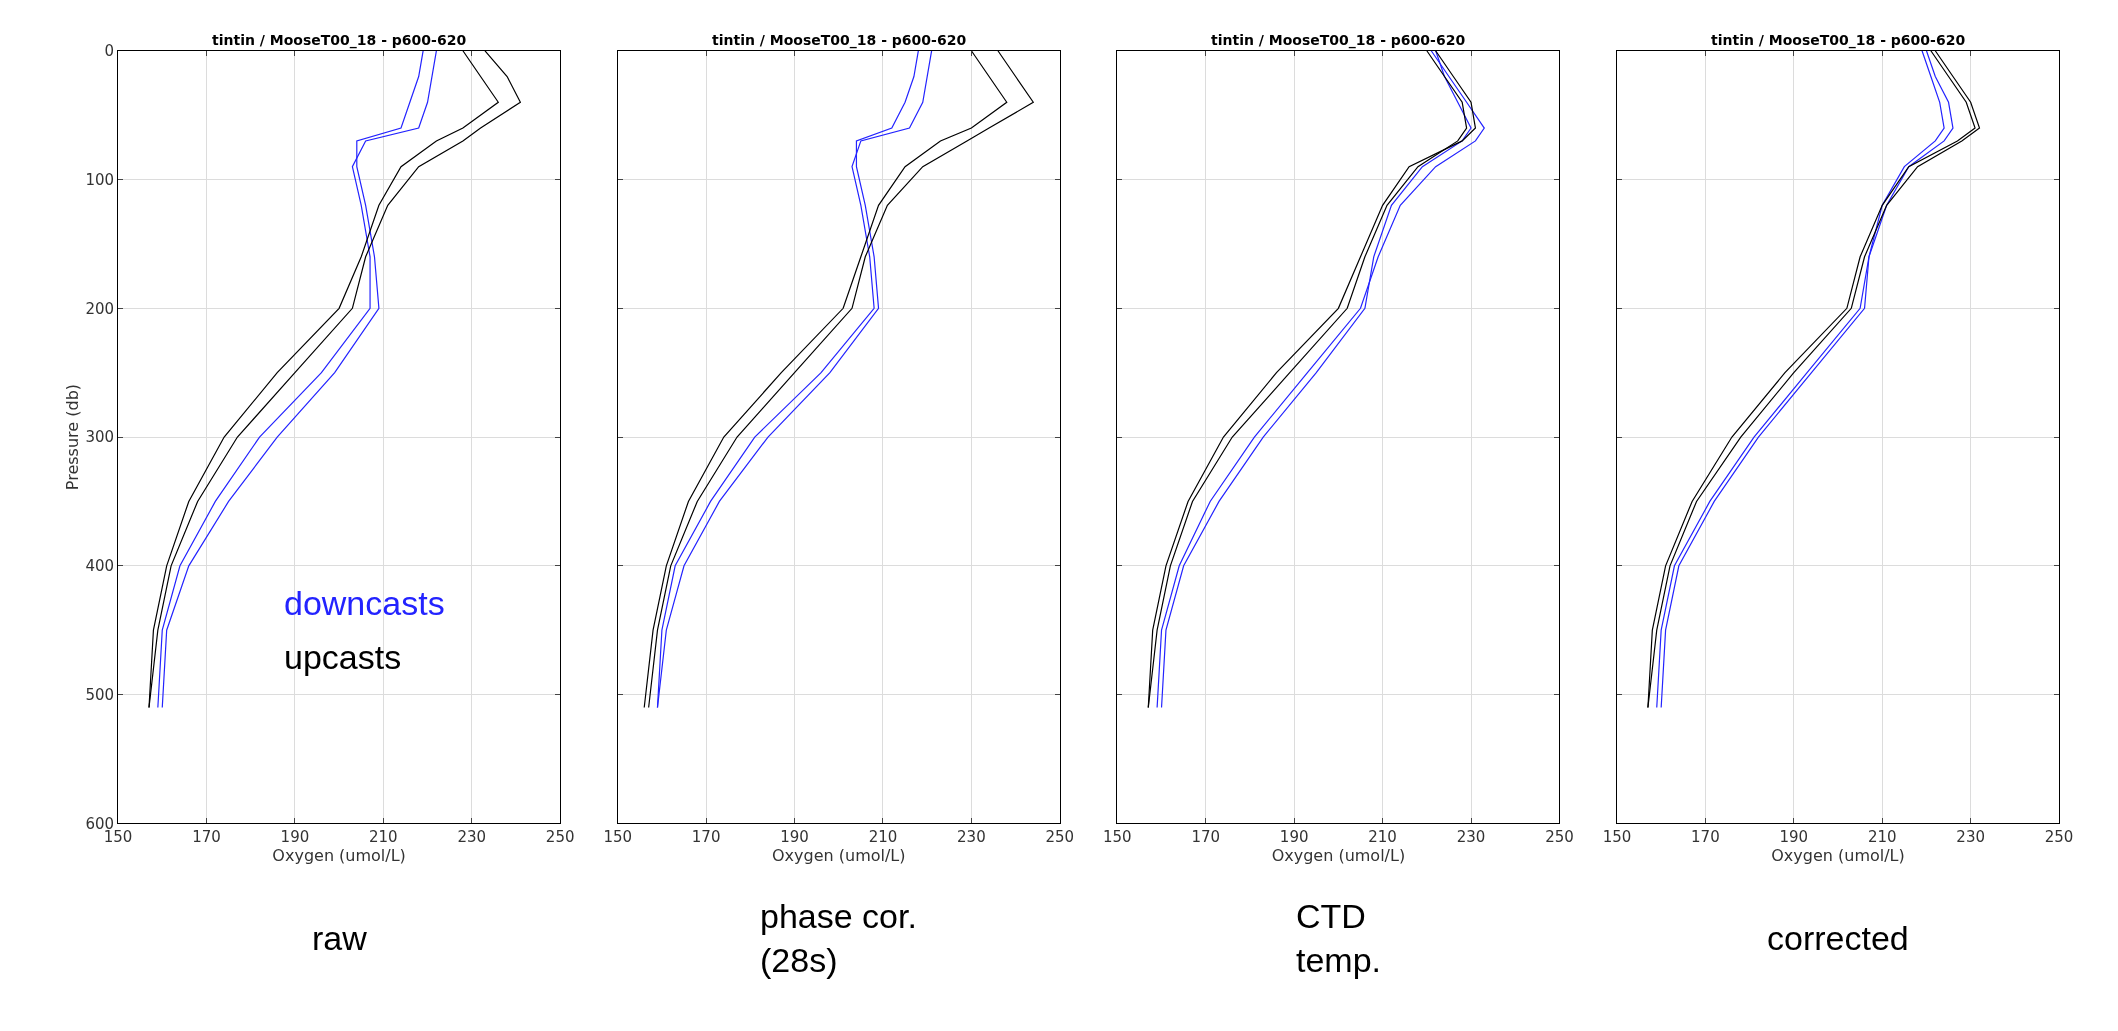  Describe the element at coordinates (100, 308) in the screenshot. I see `y-tick-label: 200` at that location.